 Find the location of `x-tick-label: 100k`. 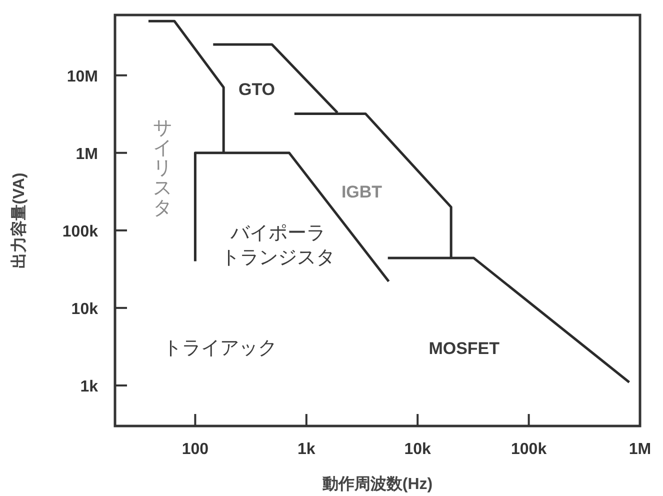

x-tick-label: 100k is located at coordinates (529, 449).